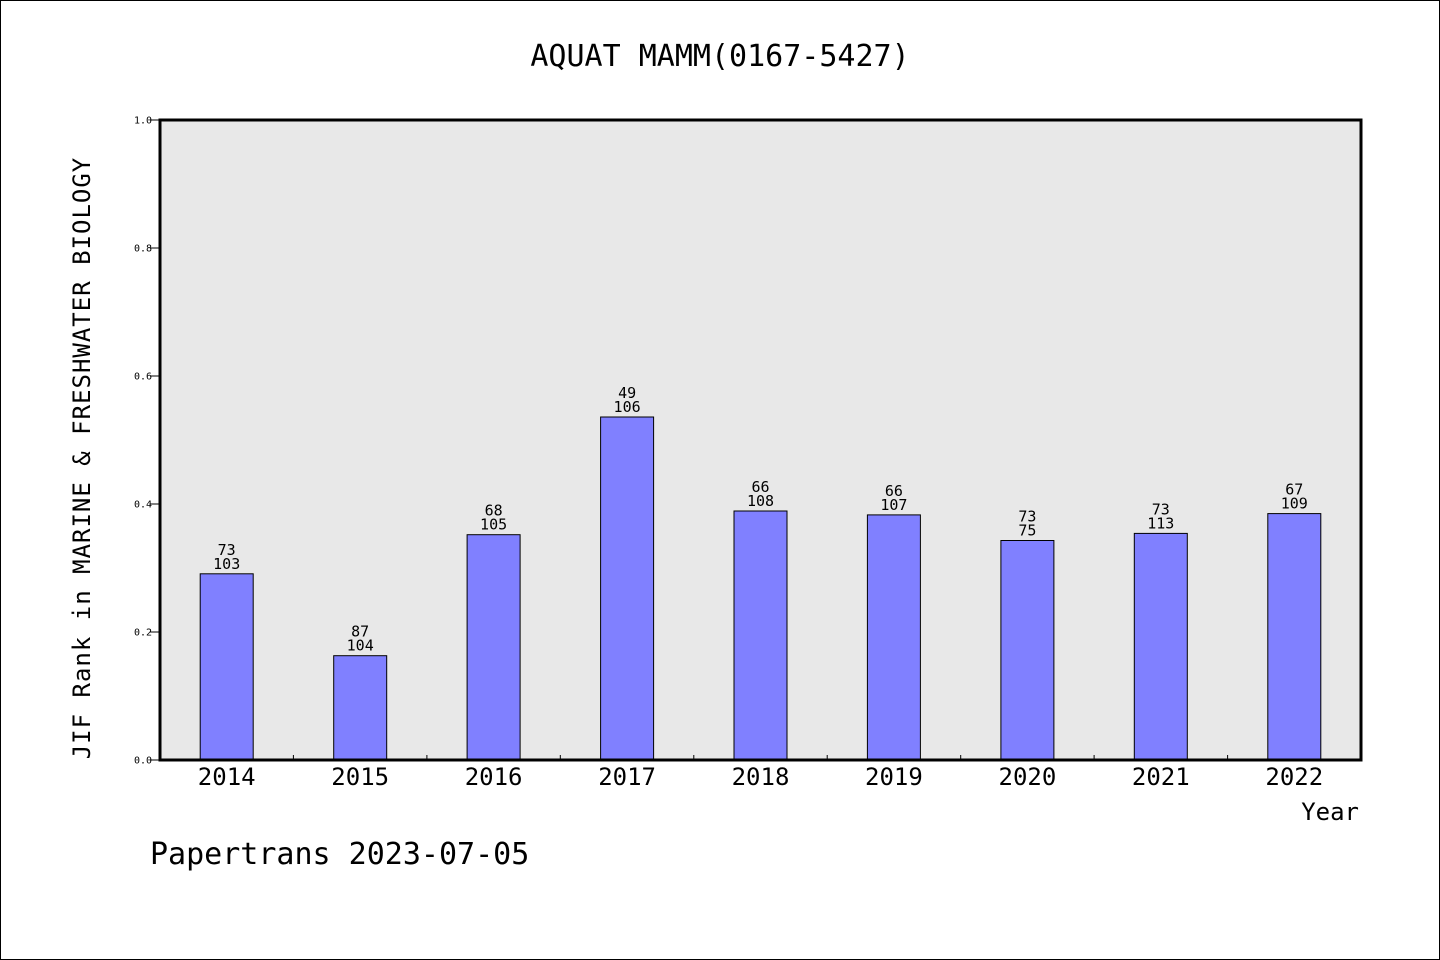 The image size is (1440, 960). Describe the element at coordinates (339, 854) in the screenshot. I see `footer-credit: Papertrans 2023-07-05` at that location.